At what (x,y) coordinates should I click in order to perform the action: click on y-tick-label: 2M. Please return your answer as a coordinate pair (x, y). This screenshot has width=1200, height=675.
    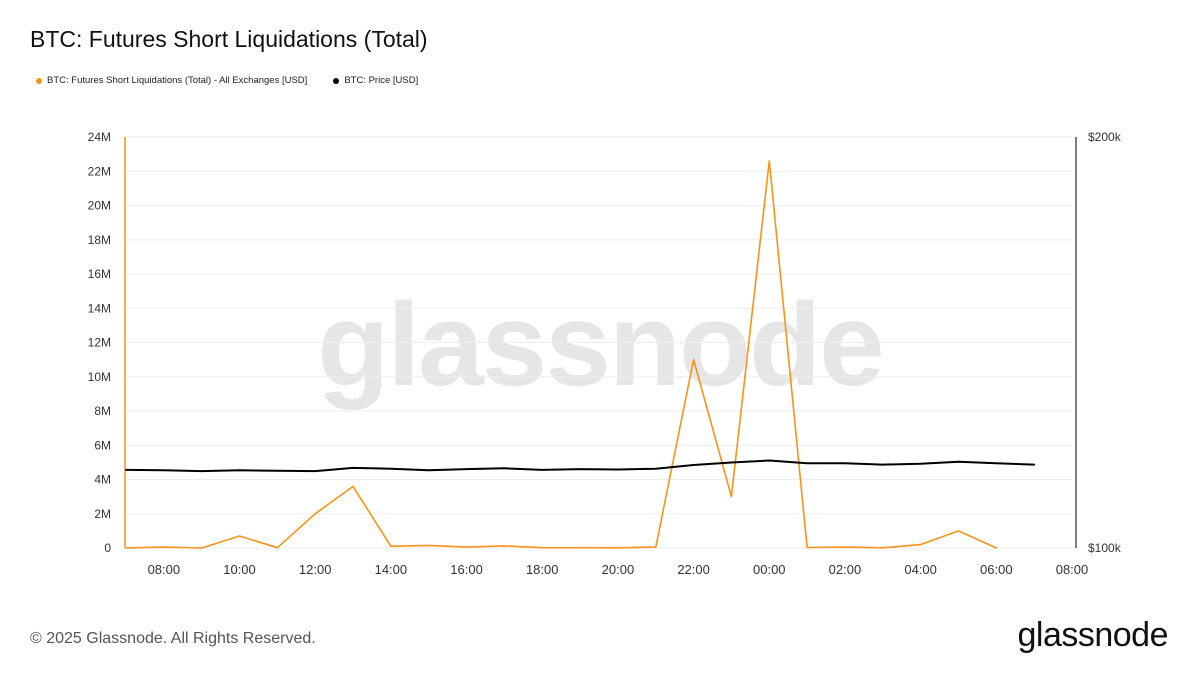
    Looking at the image, I should click on (102, 514).